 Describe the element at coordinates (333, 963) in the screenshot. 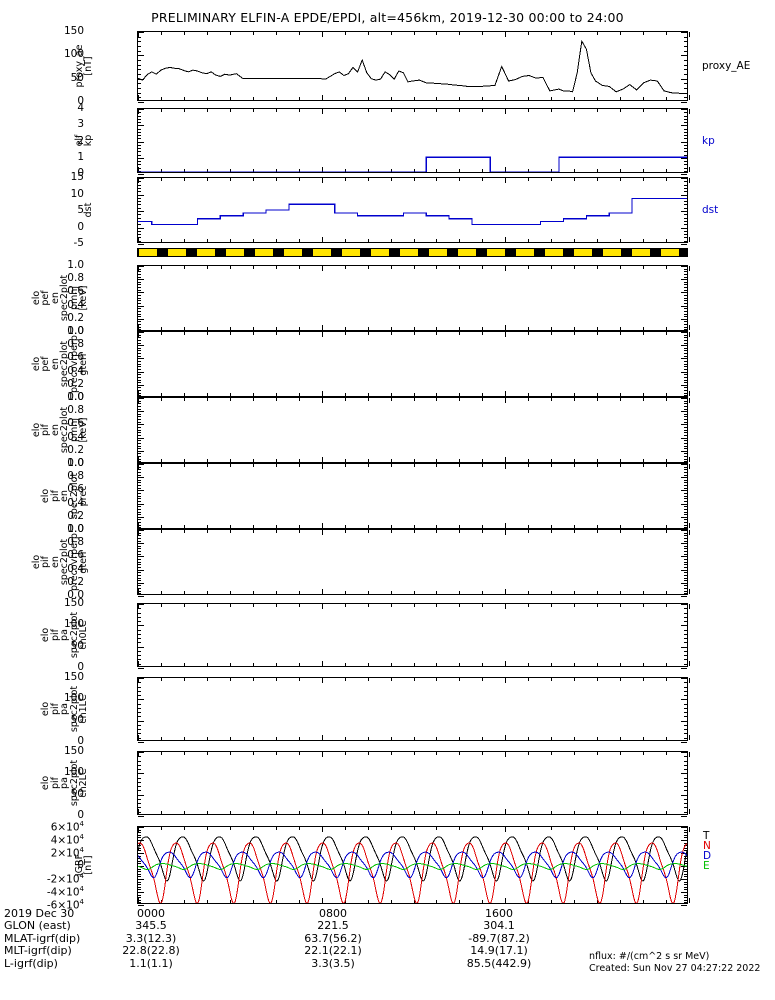

I see `ephemeris-value: 3.3(3.5)` at that location.